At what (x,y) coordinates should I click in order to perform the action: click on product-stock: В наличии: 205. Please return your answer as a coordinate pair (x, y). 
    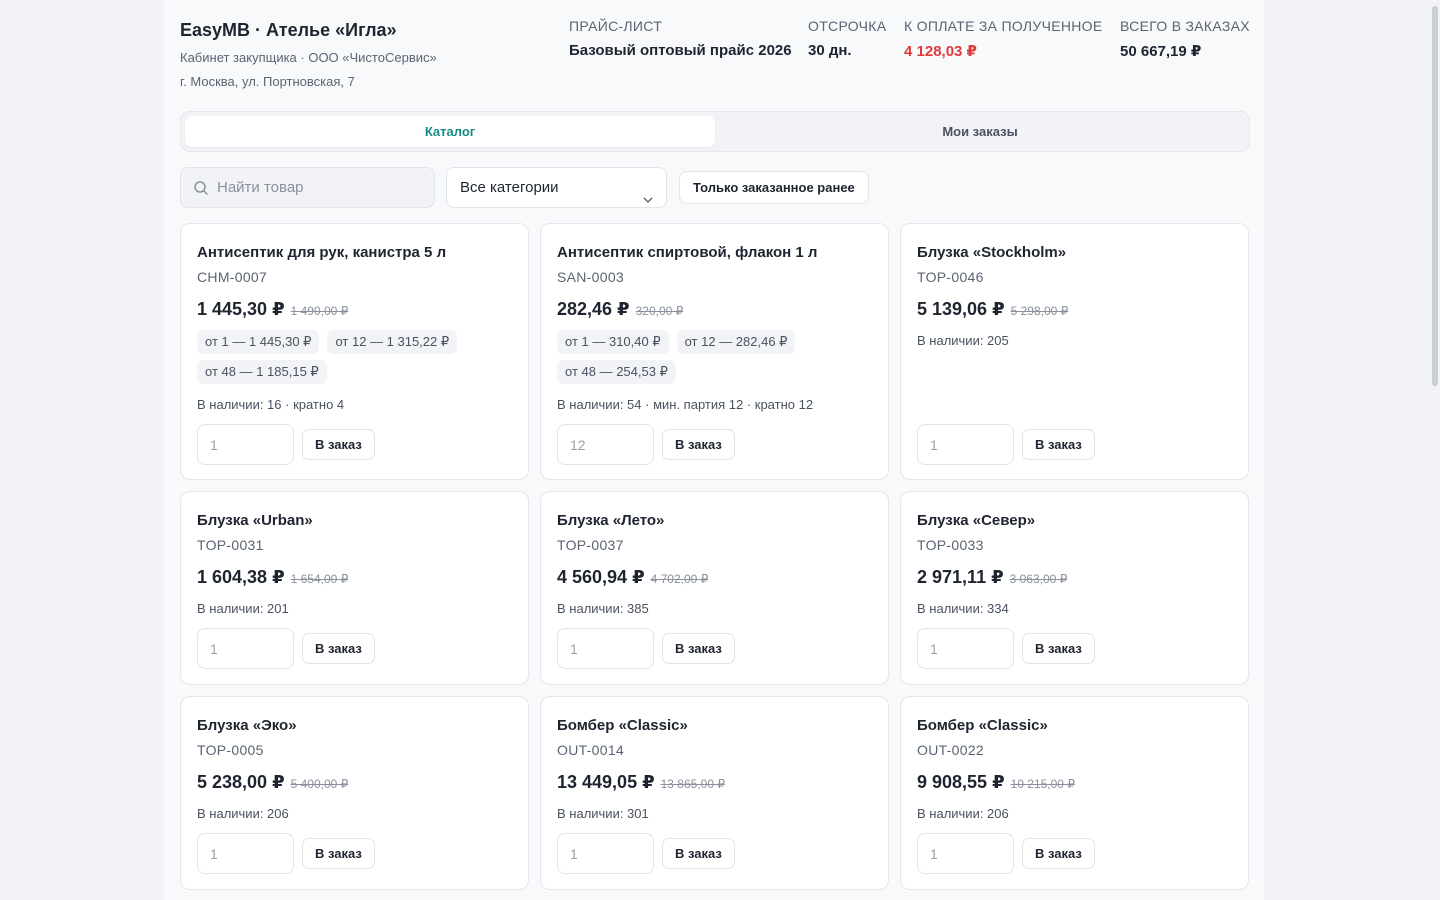
    Looking at the image, I should click on (963, 340).